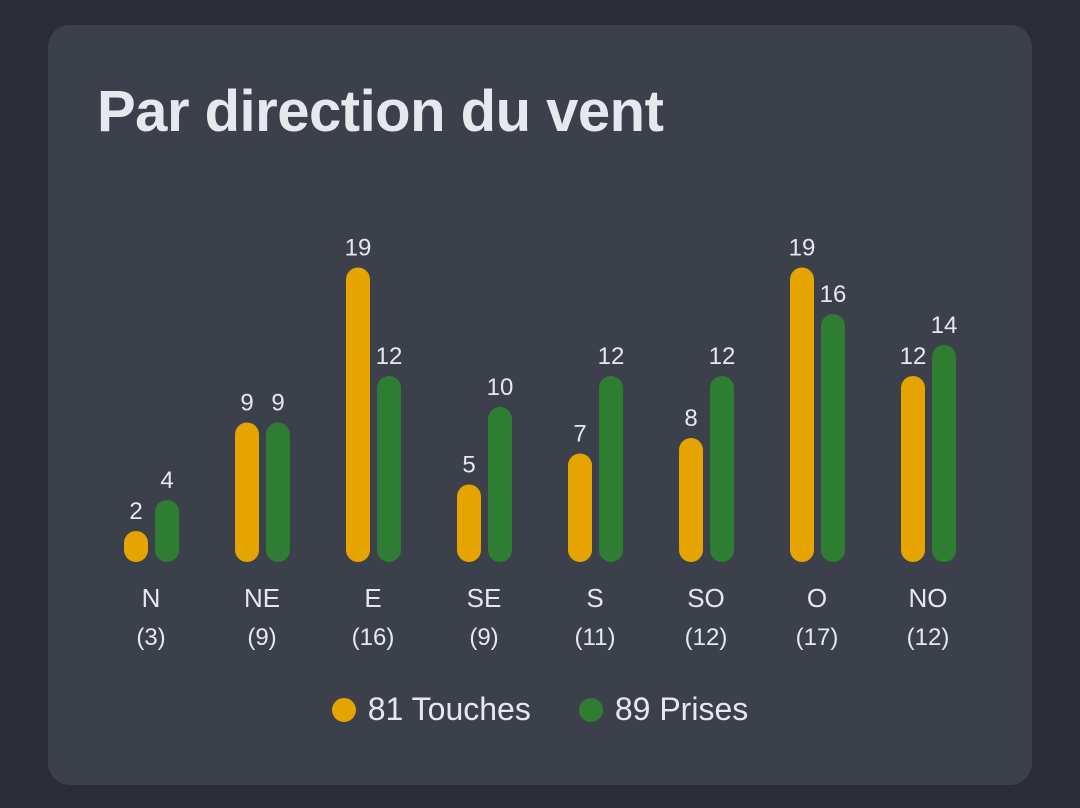 The image size is (1080, 808). I want to click on category-label-so: SO, so click(706, 598).